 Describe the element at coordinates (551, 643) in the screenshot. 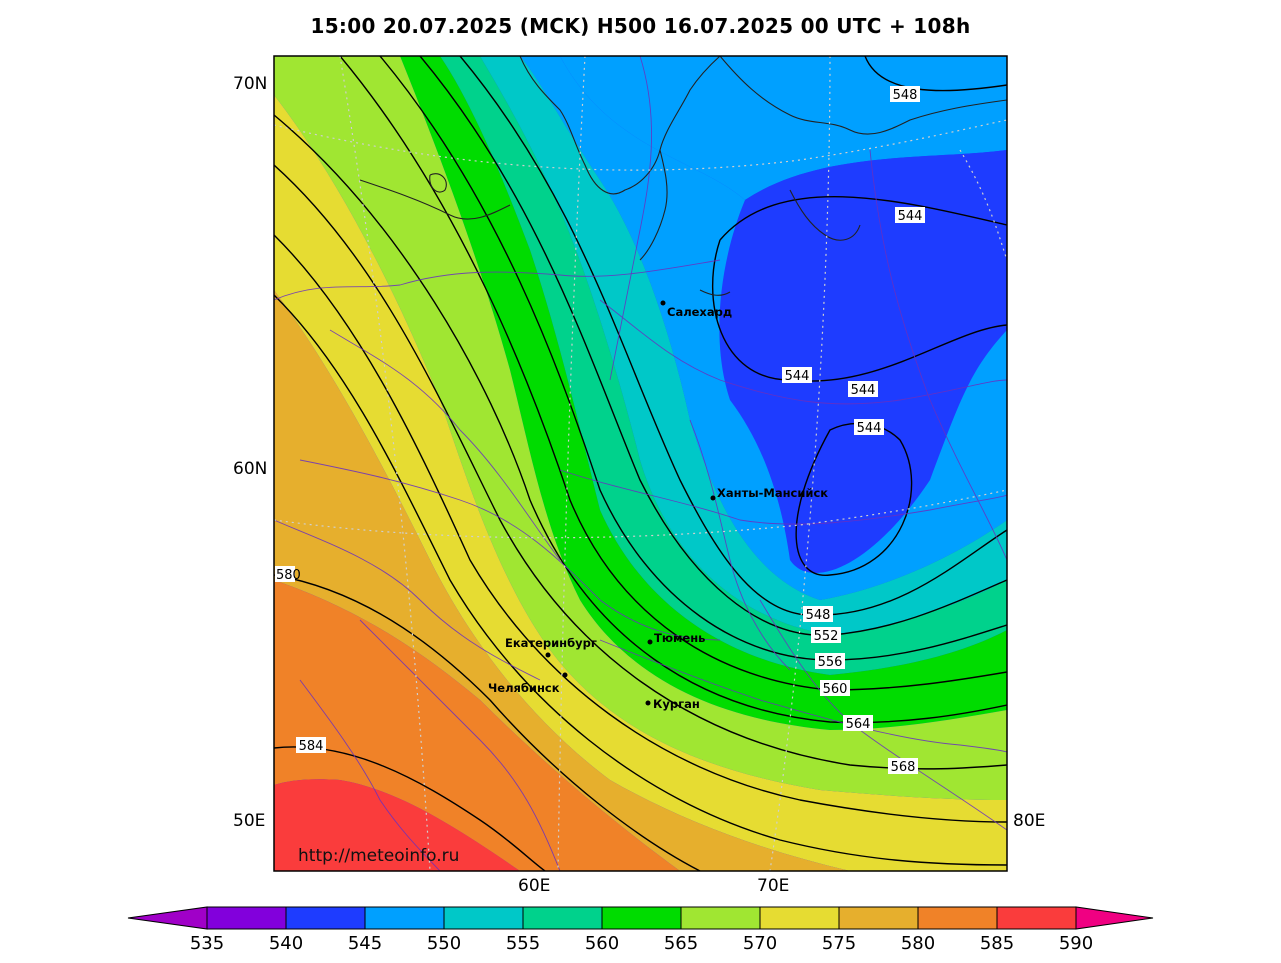

I see `city-label-yekaterinburg: Екатеринбург` at that location.